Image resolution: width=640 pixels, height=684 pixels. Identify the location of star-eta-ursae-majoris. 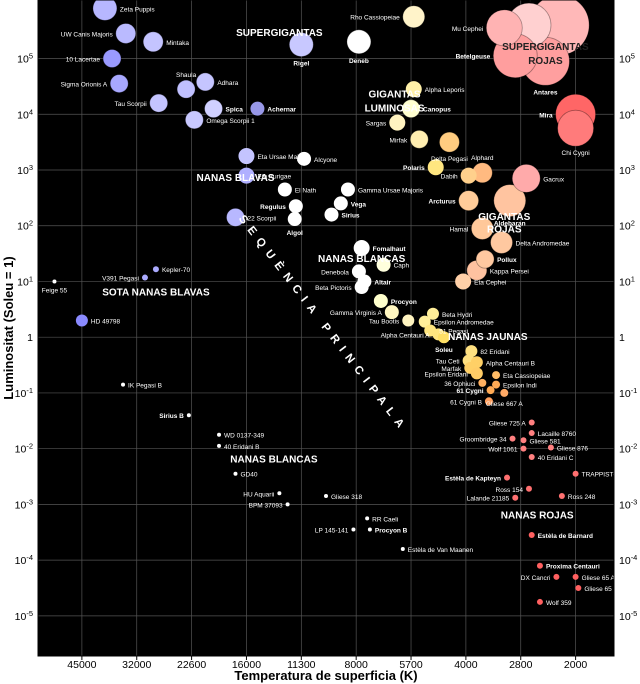
(246, 156).